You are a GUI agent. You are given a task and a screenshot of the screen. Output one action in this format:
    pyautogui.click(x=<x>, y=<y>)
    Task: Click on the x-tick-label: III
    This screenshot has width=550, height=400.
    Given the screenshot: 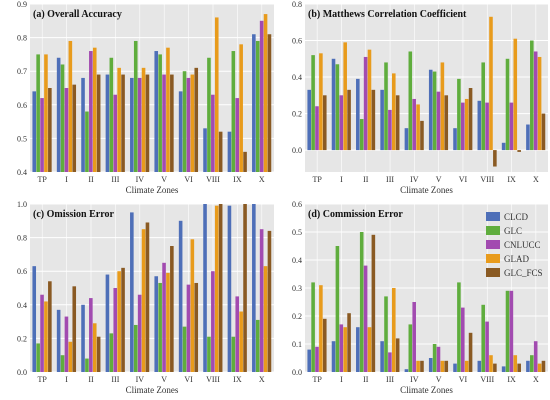 What is the action you would take?
    pyautogui.click(x=115, y=179)
    